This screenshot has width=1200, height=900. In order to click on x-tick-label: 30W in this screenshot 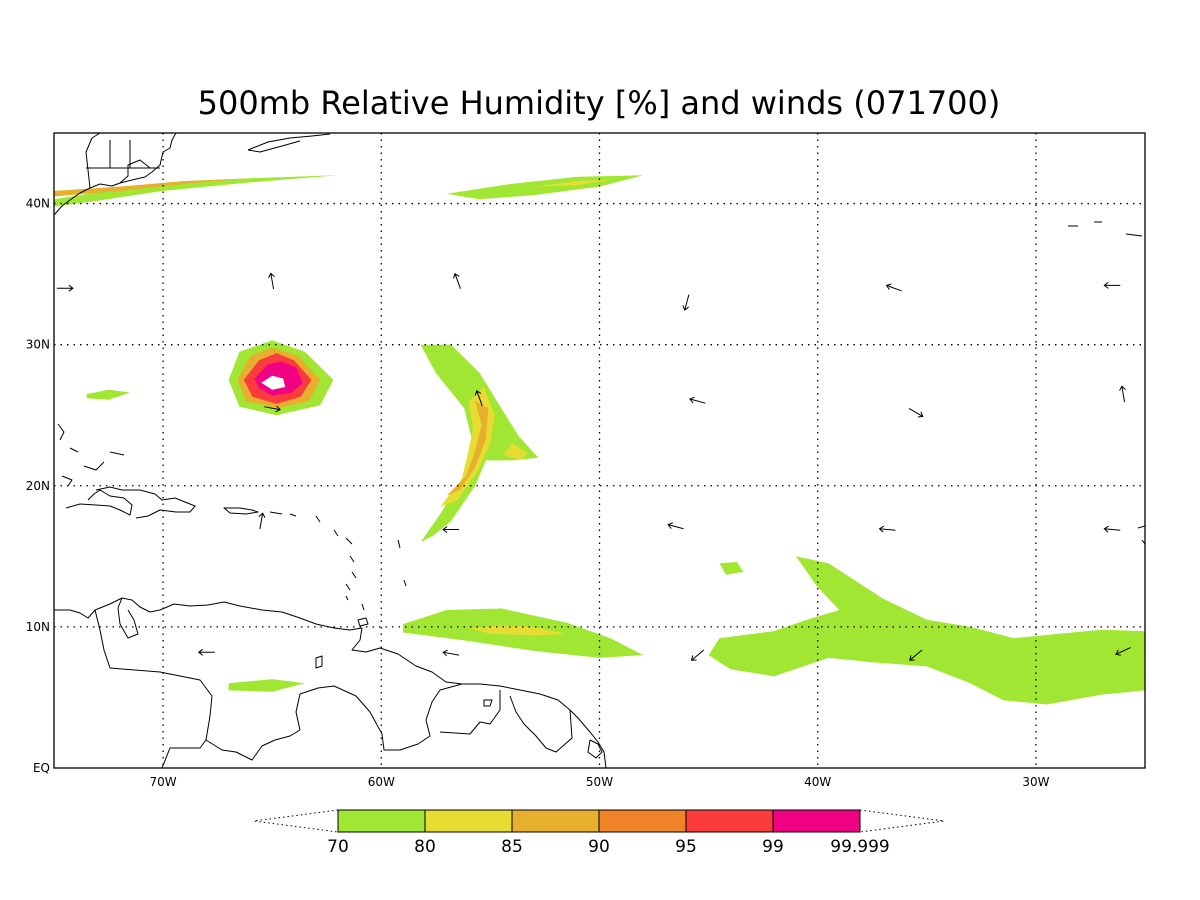, I will do `click(1035, 782)`.